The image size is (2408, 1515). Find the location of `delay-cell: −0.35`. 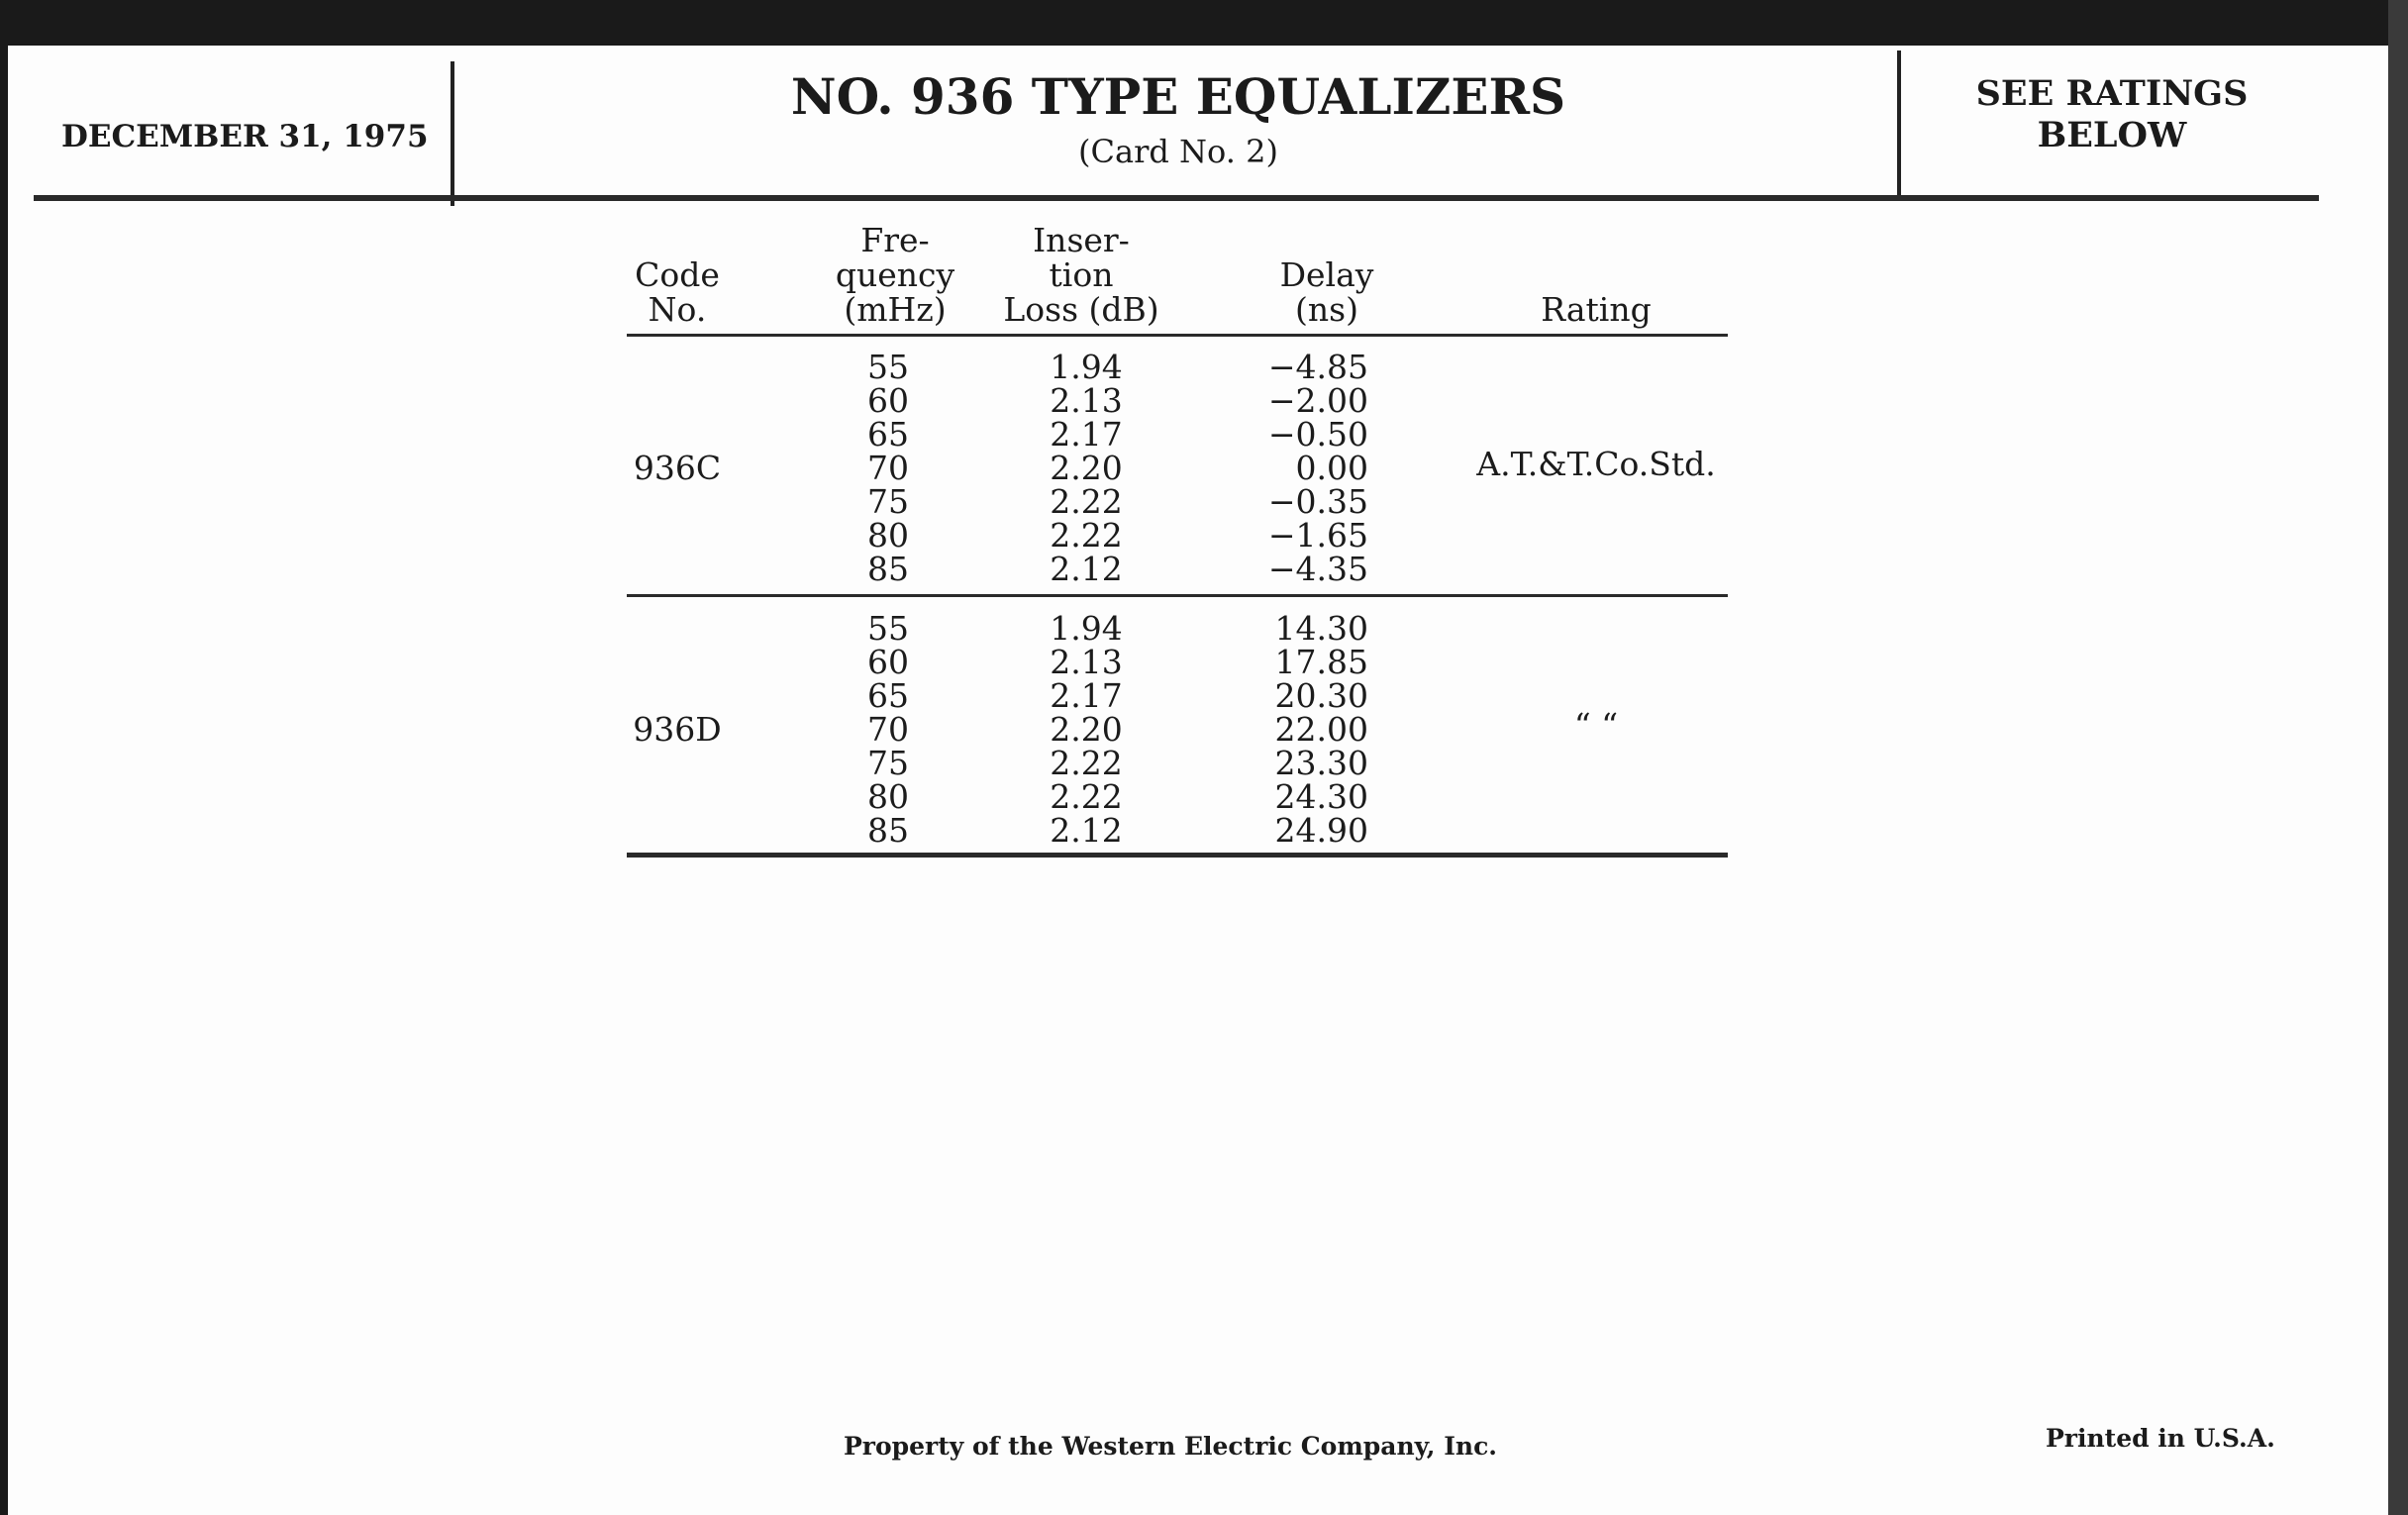

delay-cell: −0.35 is located at coordinates (1317, 501).